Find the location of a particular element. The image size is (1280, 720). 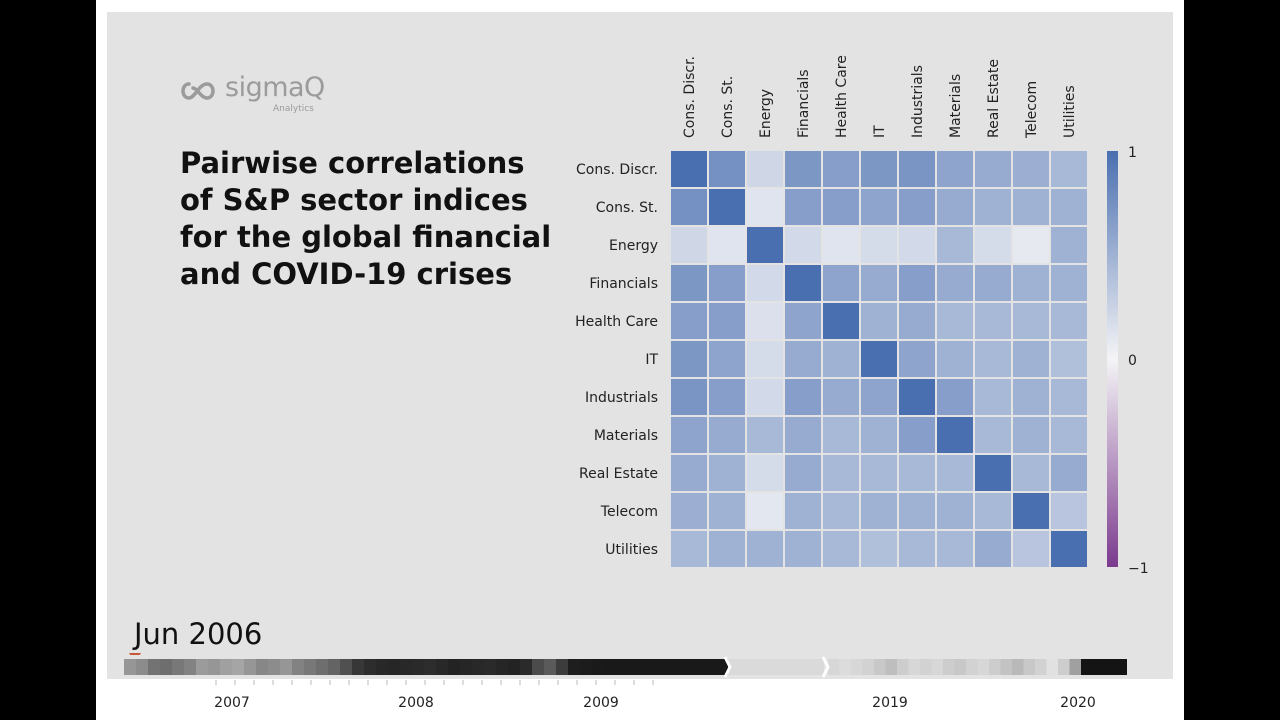

row-label: Energy is located at coordinates (633, 246).